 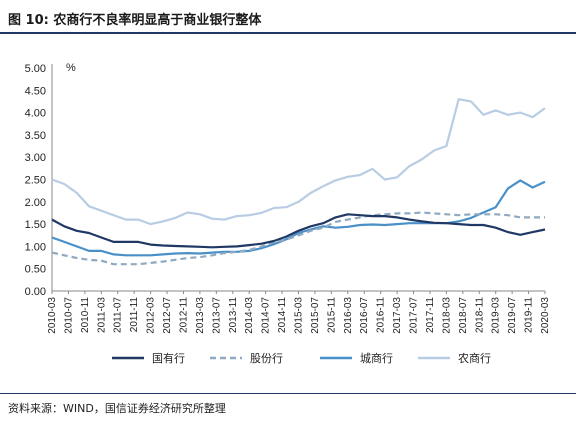 I want to click on x-tick-label: 2015-03, so click(x=299, y=315).